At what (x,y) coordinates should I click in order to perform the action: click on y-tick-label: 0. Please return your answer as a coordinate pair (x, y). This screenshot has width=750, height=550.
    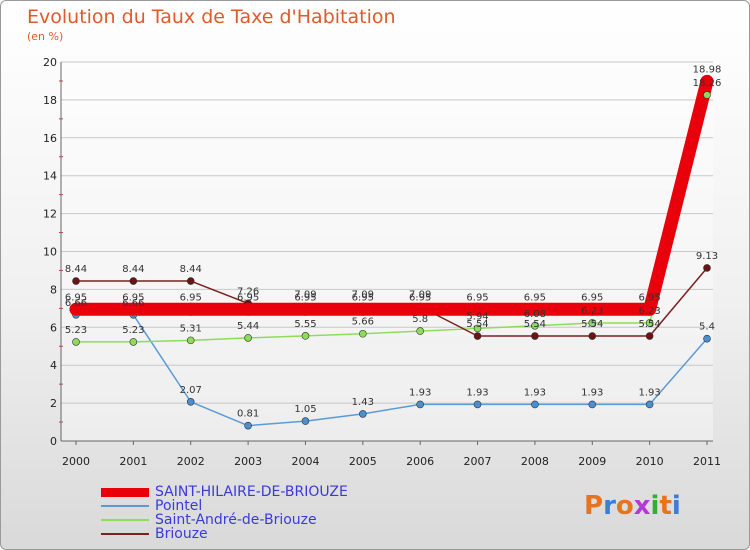
    Looking at the image, I should click on (53, 441).